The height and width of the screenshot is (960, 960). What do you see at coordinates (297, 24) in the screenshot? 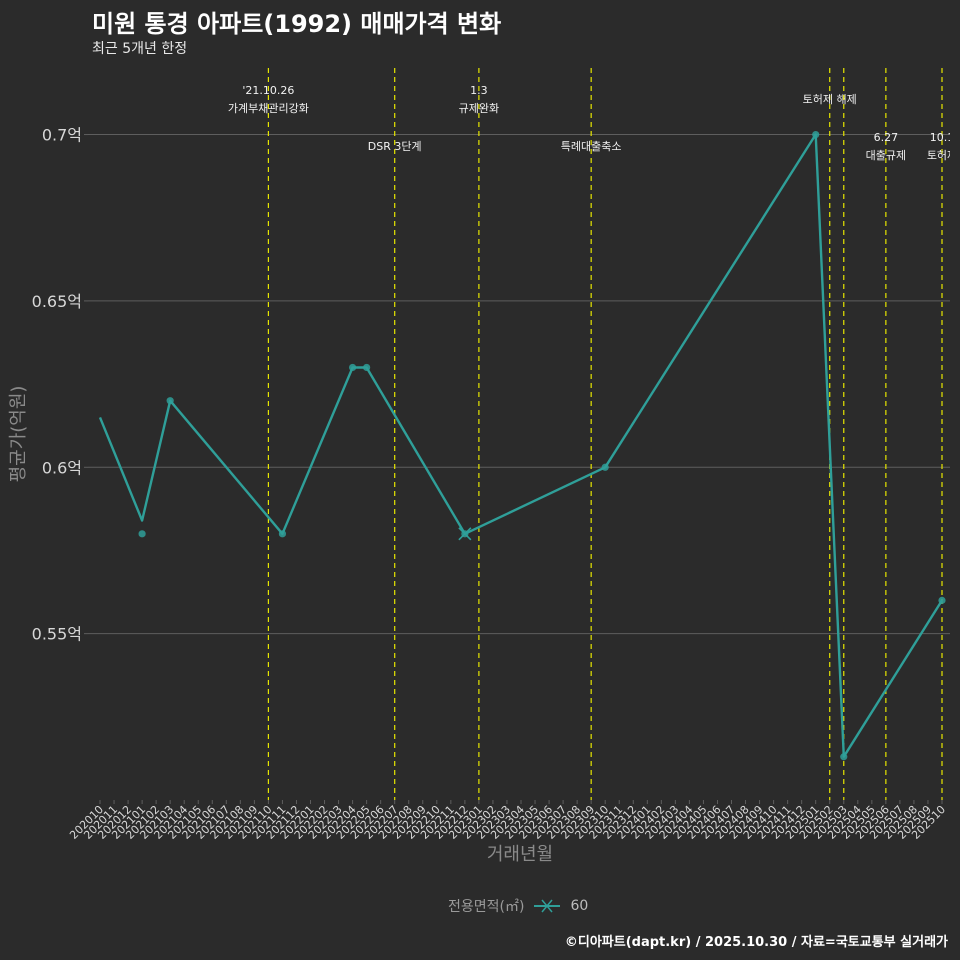
I see `chart-title: 미원 통경 아파트(1992) 매매가격 변화` at bounding box center [297, 24].